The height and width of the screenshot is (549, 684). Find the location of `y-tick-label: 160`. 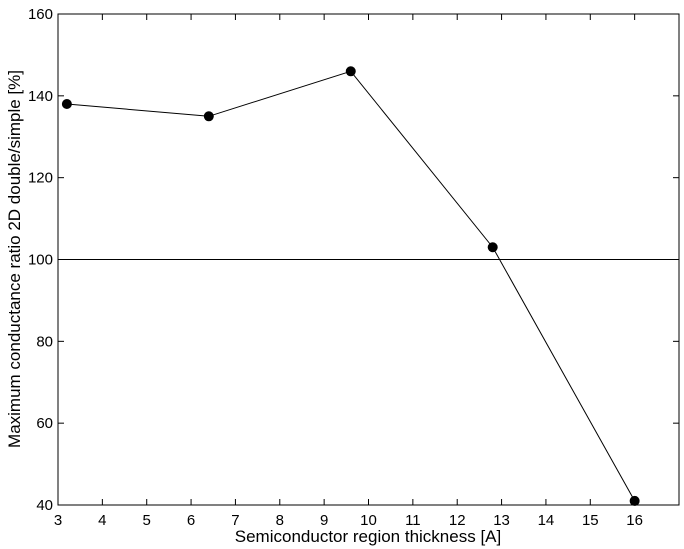

y-tick-label: 160 is located at coordinates (40, 14).